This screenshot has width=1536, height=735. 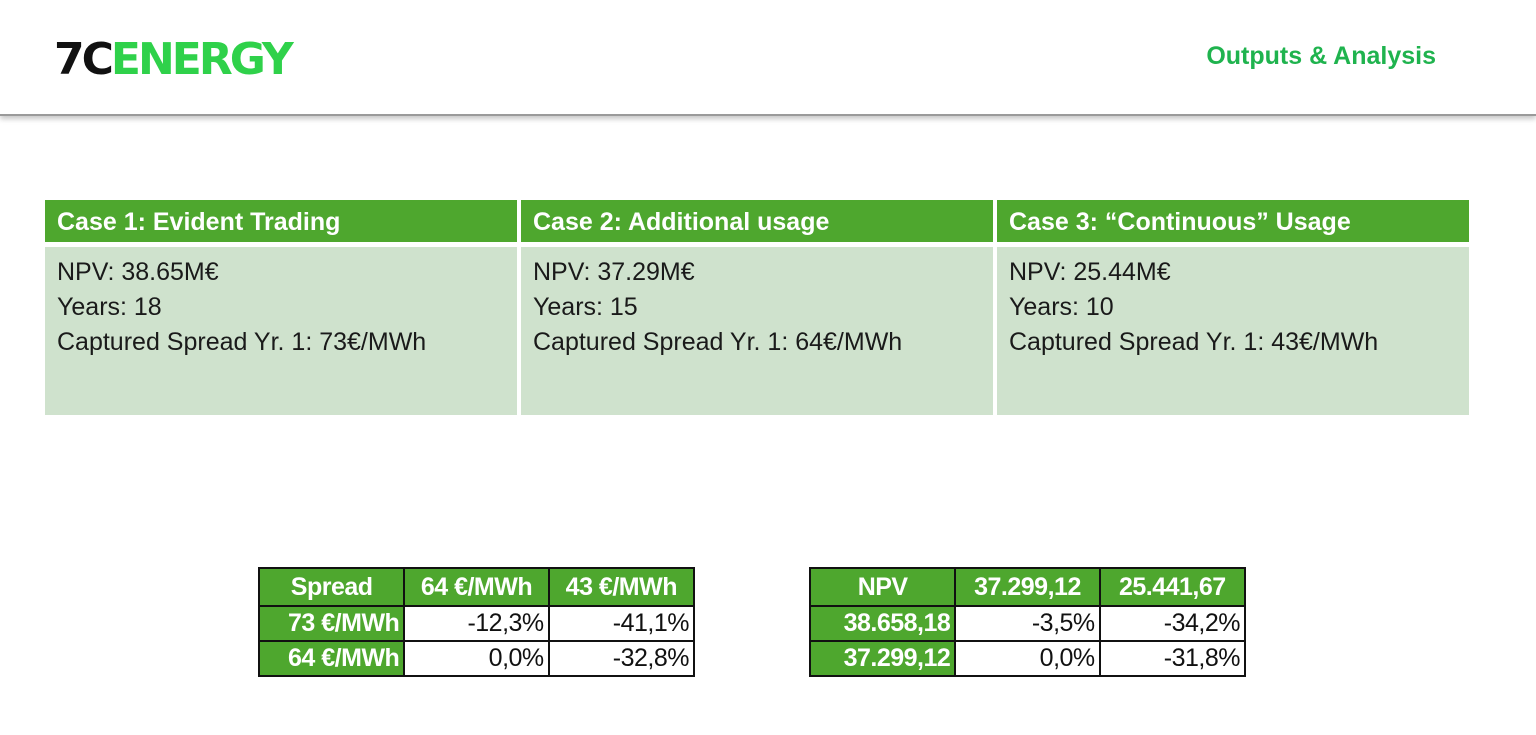 I want to click on company-logo: 7CENERGY, so click(x=174, y=60).